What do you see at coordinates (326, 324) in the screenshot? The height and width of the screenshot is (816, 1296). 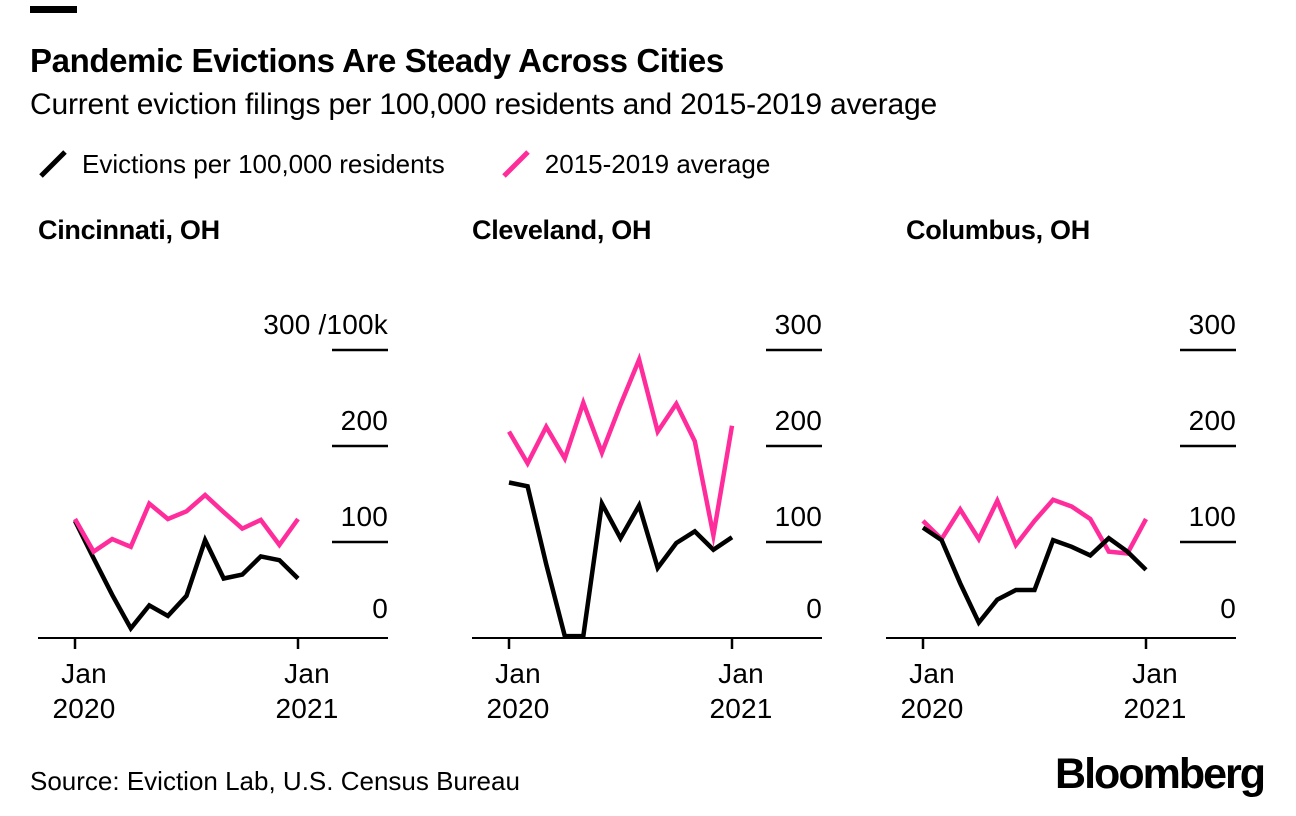 I see `svg-text: 300 /100k` at bounding box center [326, 324].